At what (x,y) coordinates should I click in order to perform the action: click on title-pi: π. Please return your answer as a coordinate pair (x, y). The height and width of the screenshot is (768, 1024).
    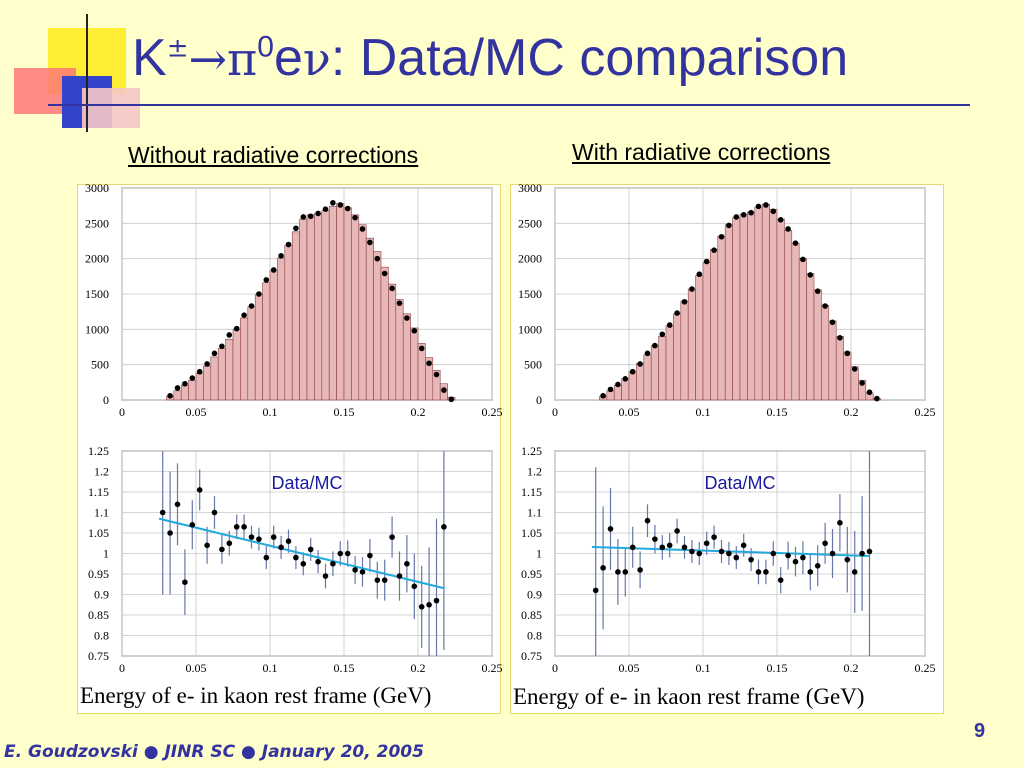
    Looking at the image, I should click on (242, 59).